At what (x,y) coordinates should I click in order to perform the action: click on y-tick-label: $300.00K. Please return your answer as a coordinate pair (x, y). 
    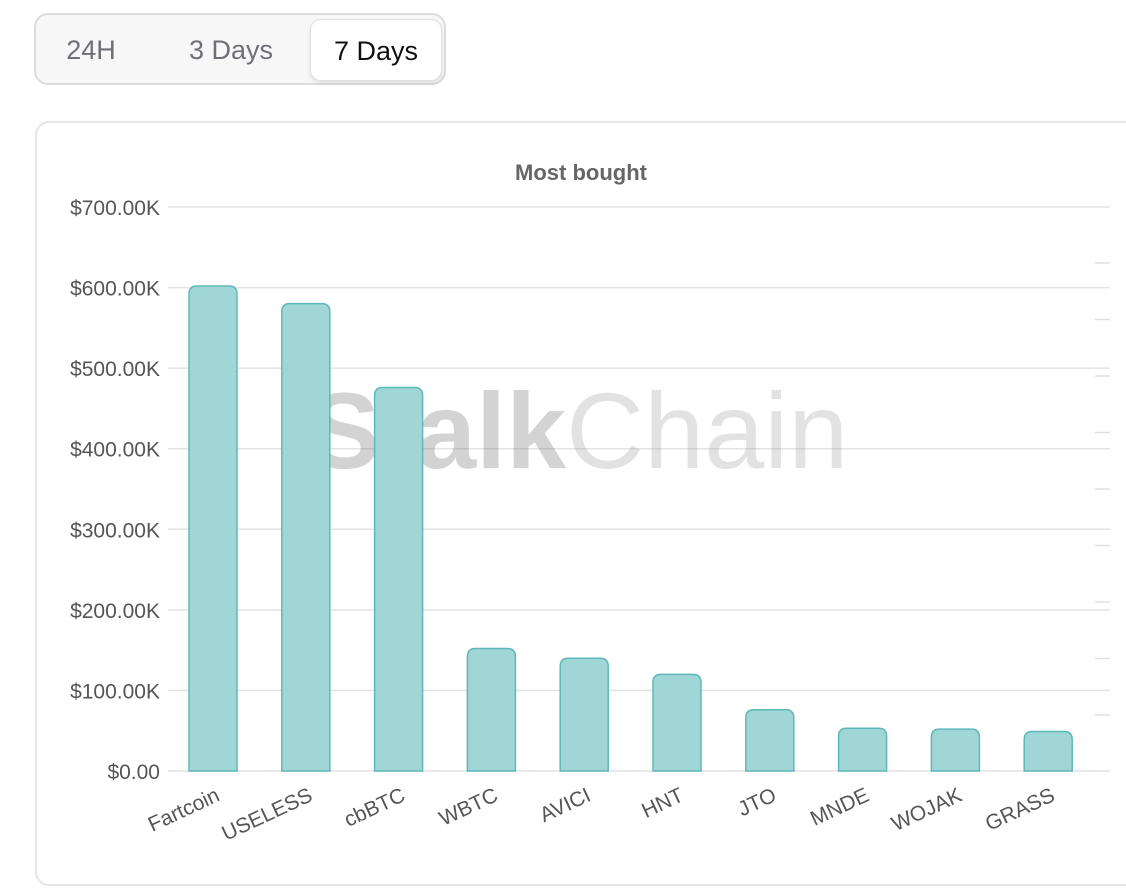
    Looking at the image, I should click on (115, 530).